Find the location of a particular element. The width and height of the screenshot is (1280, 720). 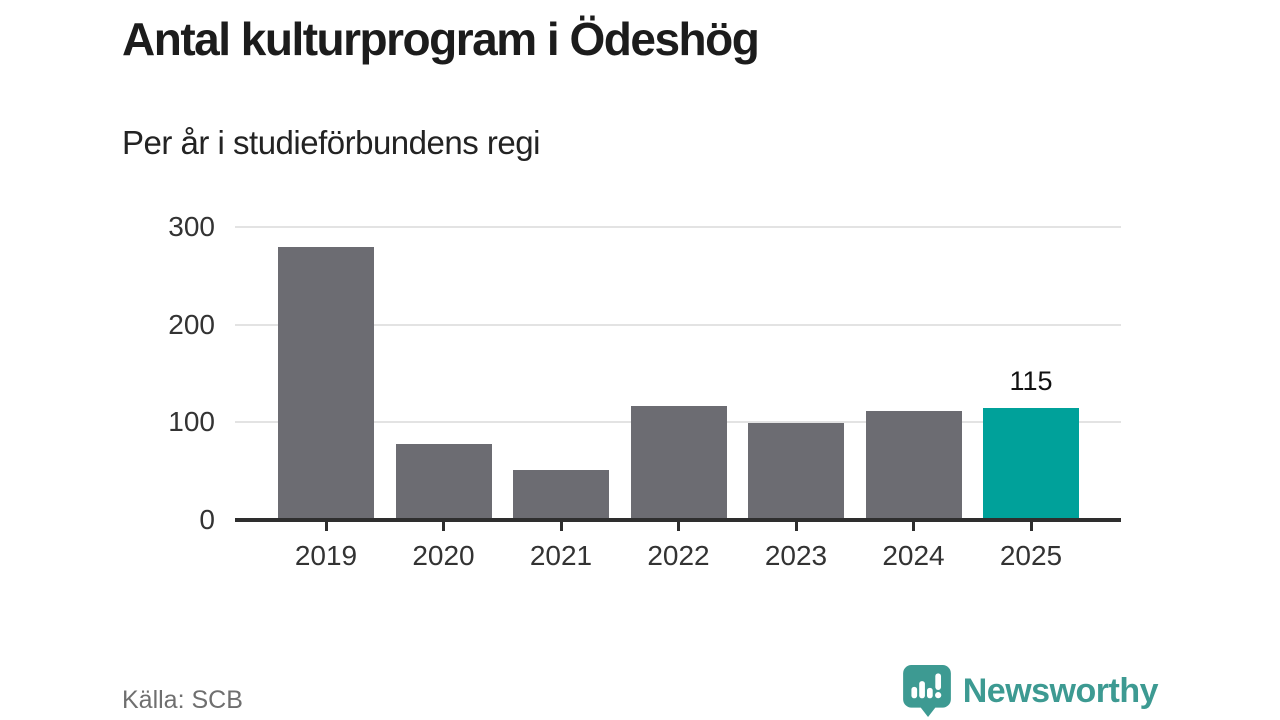

chart-title: Antal kulturprogram i Ödeshög is located at coordinates (441, 39).